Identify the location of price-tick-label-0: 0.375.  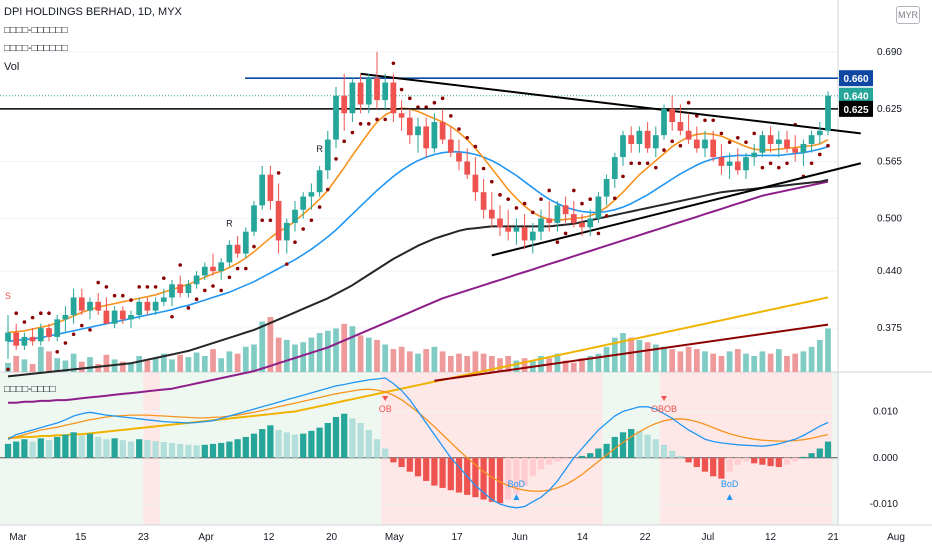
(889, 328).